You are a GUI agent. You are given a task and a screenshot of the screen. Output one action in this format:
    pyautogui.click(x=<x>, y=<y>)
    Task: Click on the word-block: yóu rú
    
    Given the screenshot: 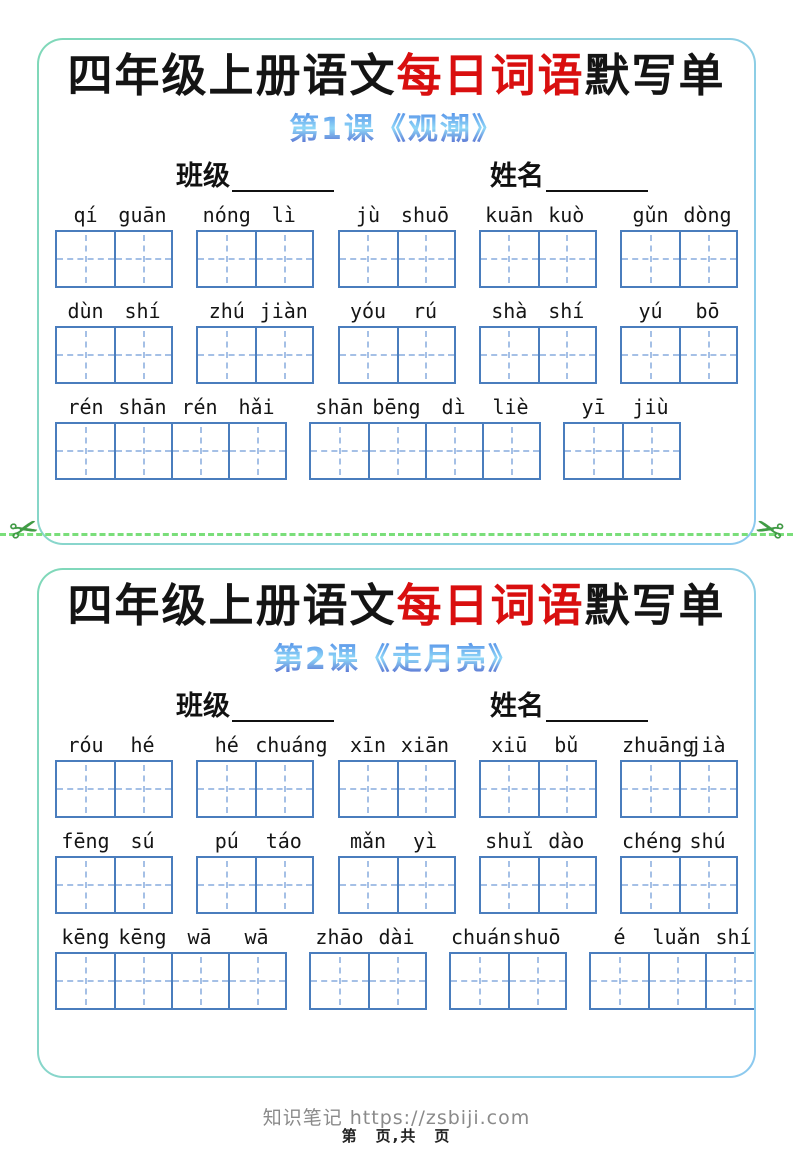 What is the action you would take?
    pyautogui.click(x=396, y=341)
    